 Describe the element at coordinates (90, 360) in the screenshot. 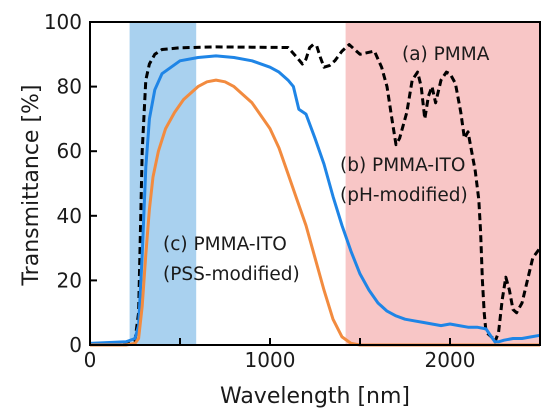

I see `x-tick-label-0: 0` at that location.